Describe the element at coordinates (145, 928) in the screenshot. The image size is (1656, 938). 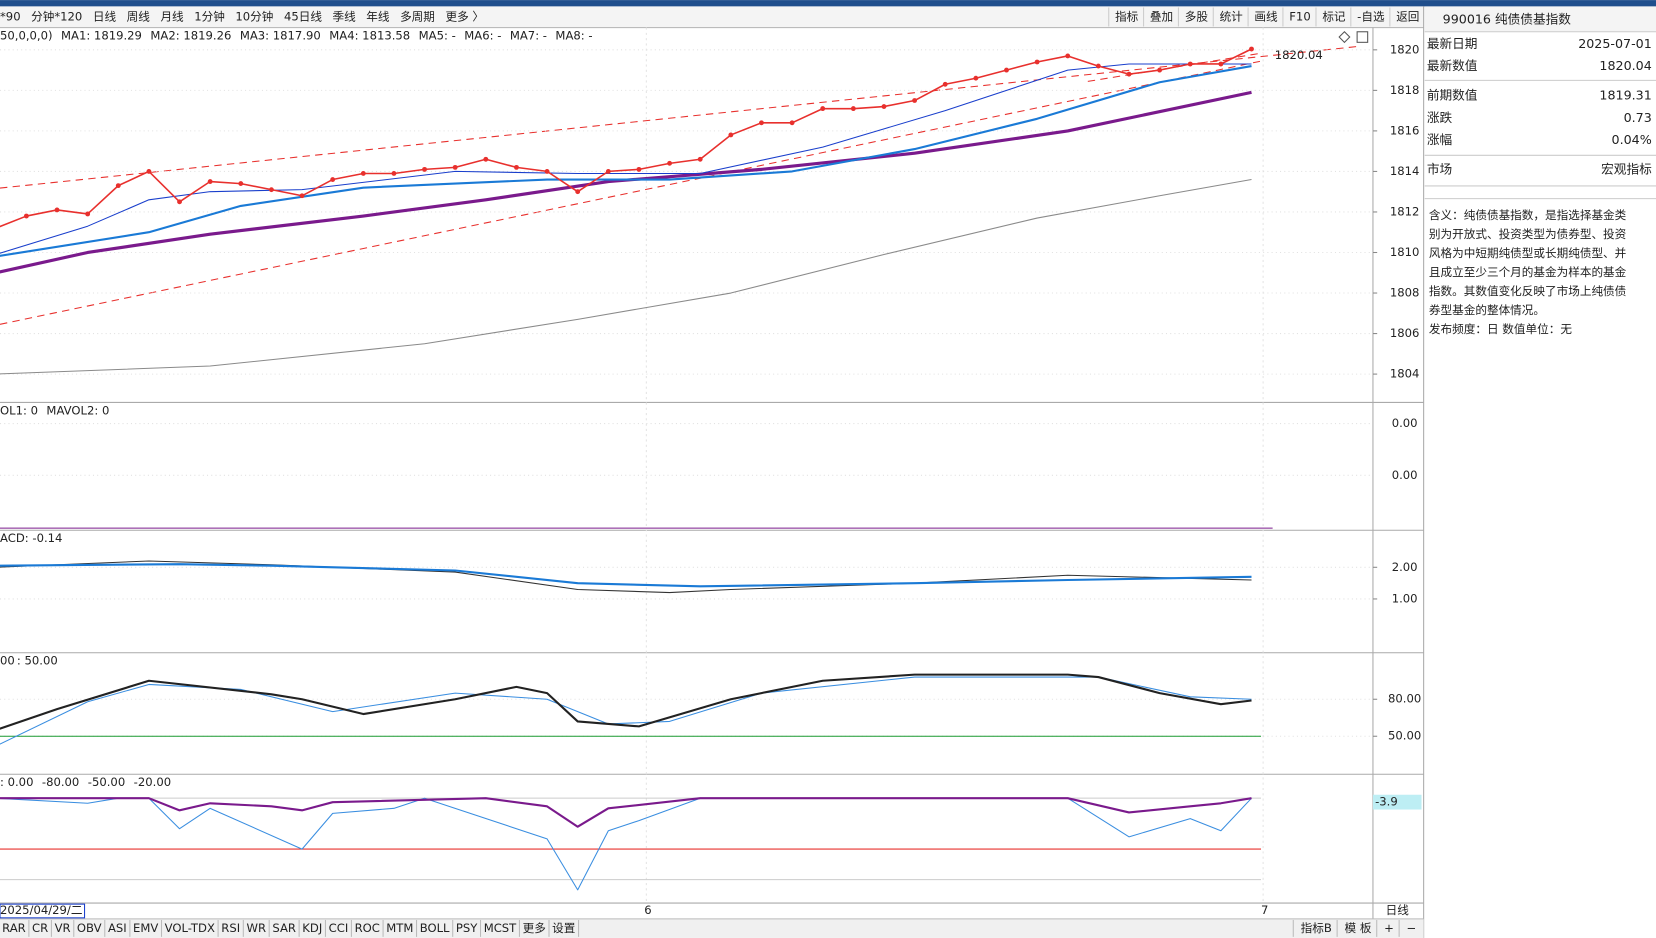
I see `indicator-tab: EMV` at that location.